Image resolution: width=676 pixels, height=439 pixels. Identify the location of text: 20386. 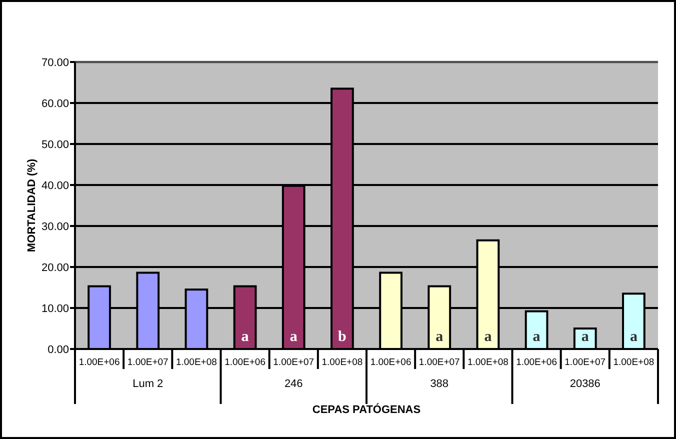
(585, 384).